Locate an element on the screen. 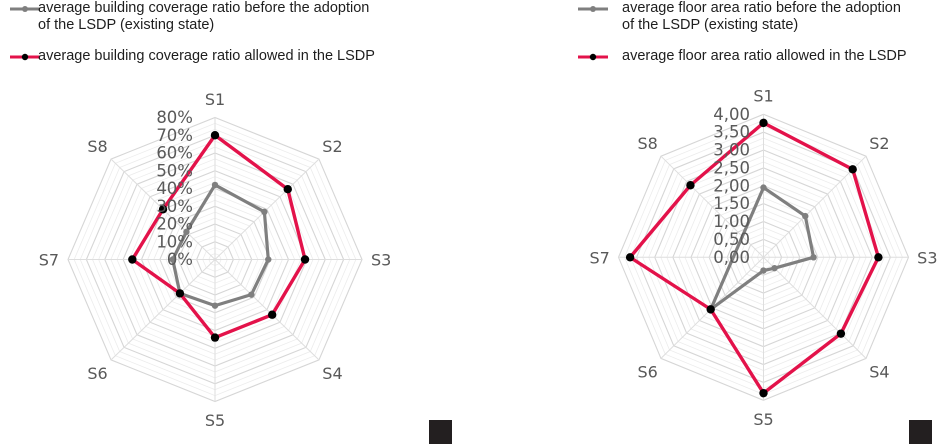 This screenshot has height=444, width=947. tick-label: 20% is located at coordinates (174, 224).